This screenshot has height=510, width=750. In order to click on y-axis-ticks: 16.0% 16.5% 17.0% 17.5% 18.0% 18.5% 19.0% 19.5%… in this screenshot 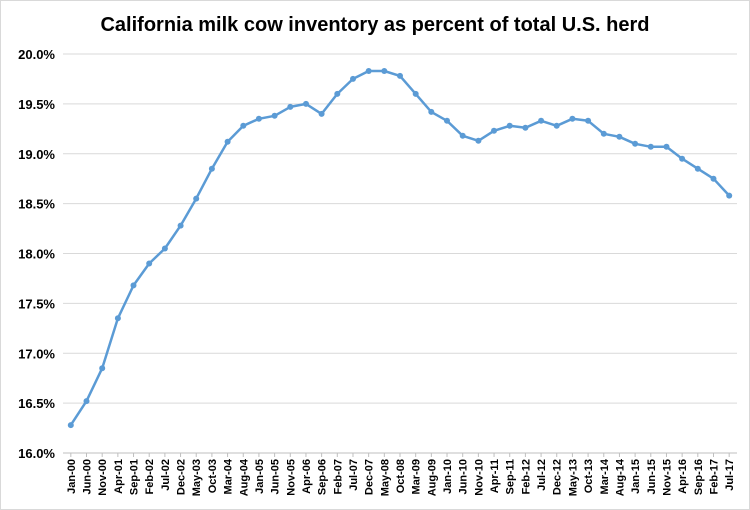, I will do `click(36, 254)`.